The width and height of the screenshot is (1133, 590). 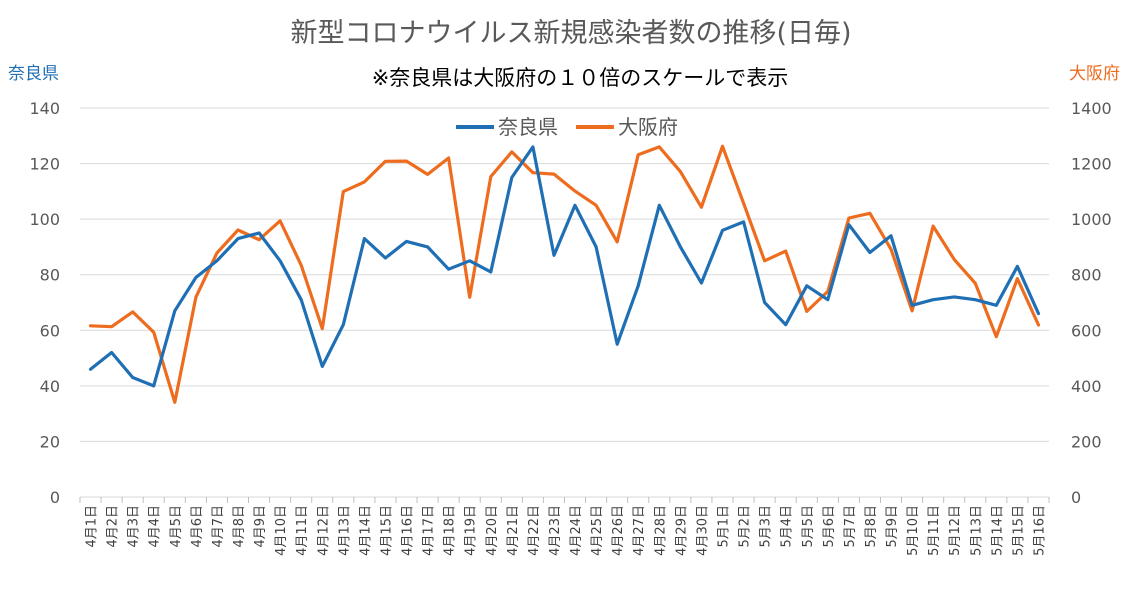 What do you see at coordinates (567, 127) in the screenshot?
I see `legend: 奈良県 大阪府` at bounding box center [567, 127].